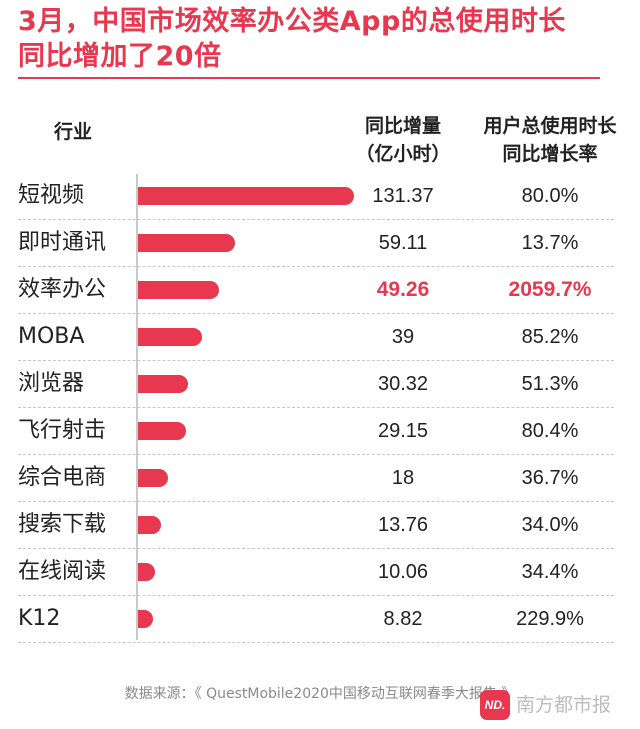  Describe the element at coordinates (62, 524) in the screenshot. I see `category-label: 搜索下载` at that location.